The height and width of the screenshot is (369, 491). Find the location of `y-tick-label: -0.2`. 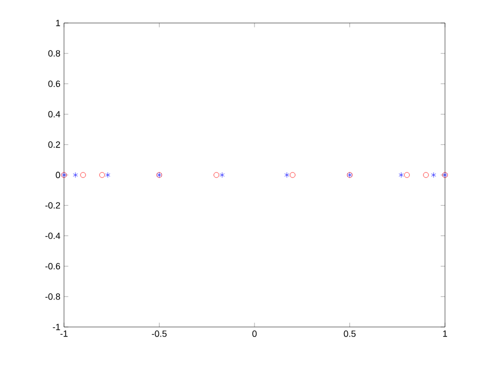

y-tick-label: -0.2 is located at coordinates (52, 205).